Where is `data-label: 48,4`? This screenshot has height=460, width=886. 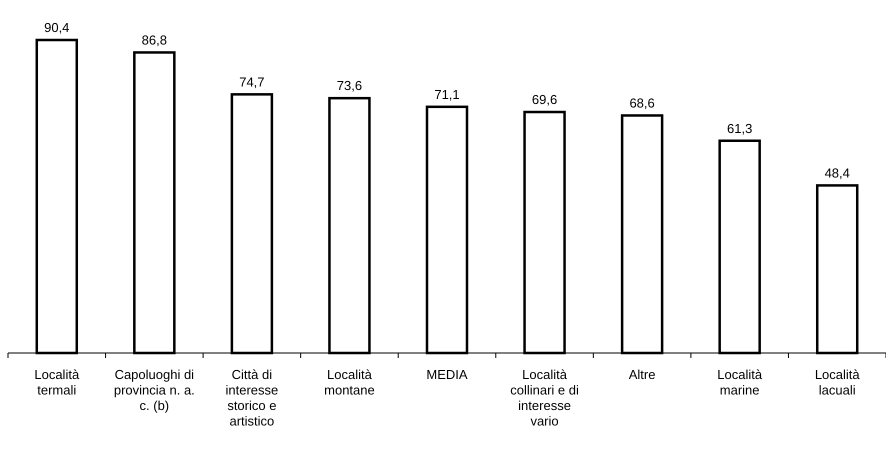
data-label: 48,4 is located at coordinates (837, 172).